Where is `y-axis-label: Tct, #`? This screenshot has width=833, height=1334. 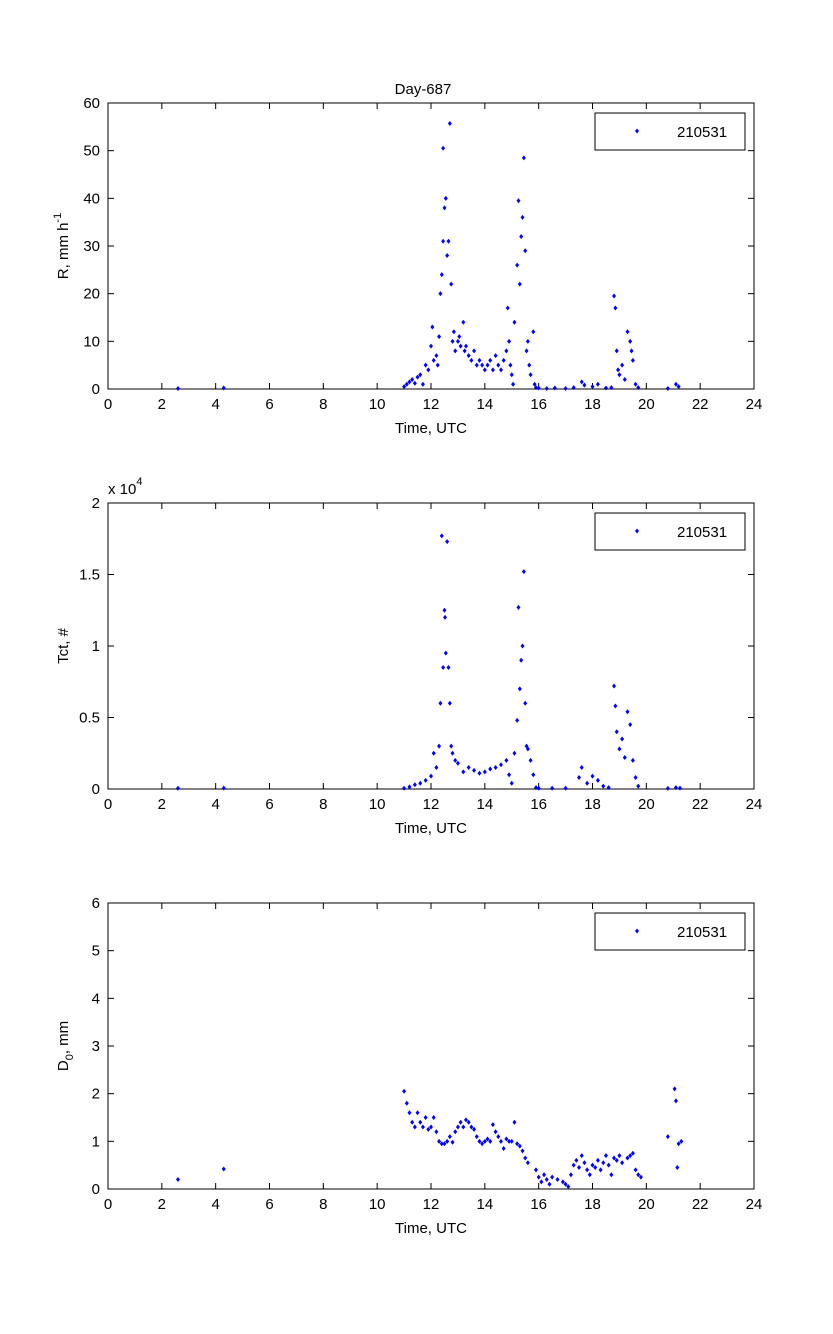 y-axis-label: Tct, # is located at coordinates (63, 645).